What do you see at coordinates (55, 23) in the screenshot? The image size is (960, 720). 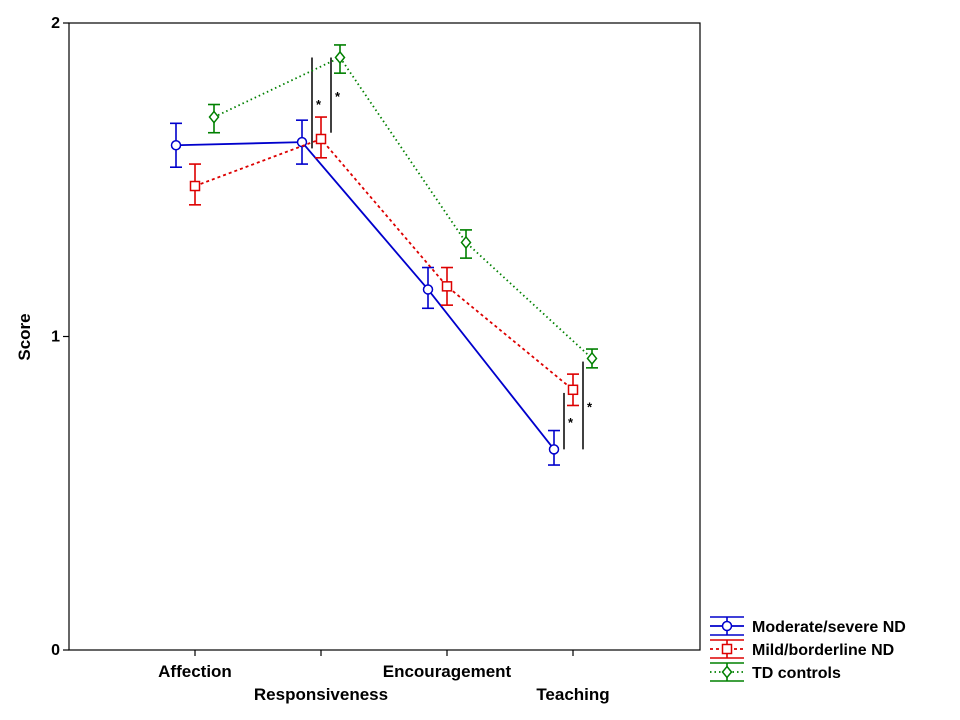 I see `y-tick-label: 2` at bounding box center [55, 23].